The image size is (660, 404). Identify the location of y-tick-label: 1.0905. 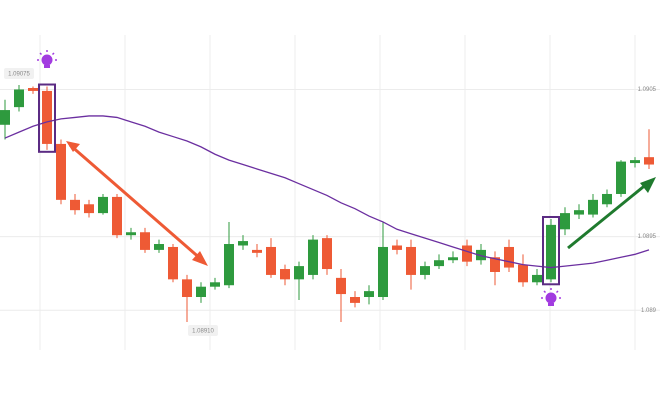
(647, 90).